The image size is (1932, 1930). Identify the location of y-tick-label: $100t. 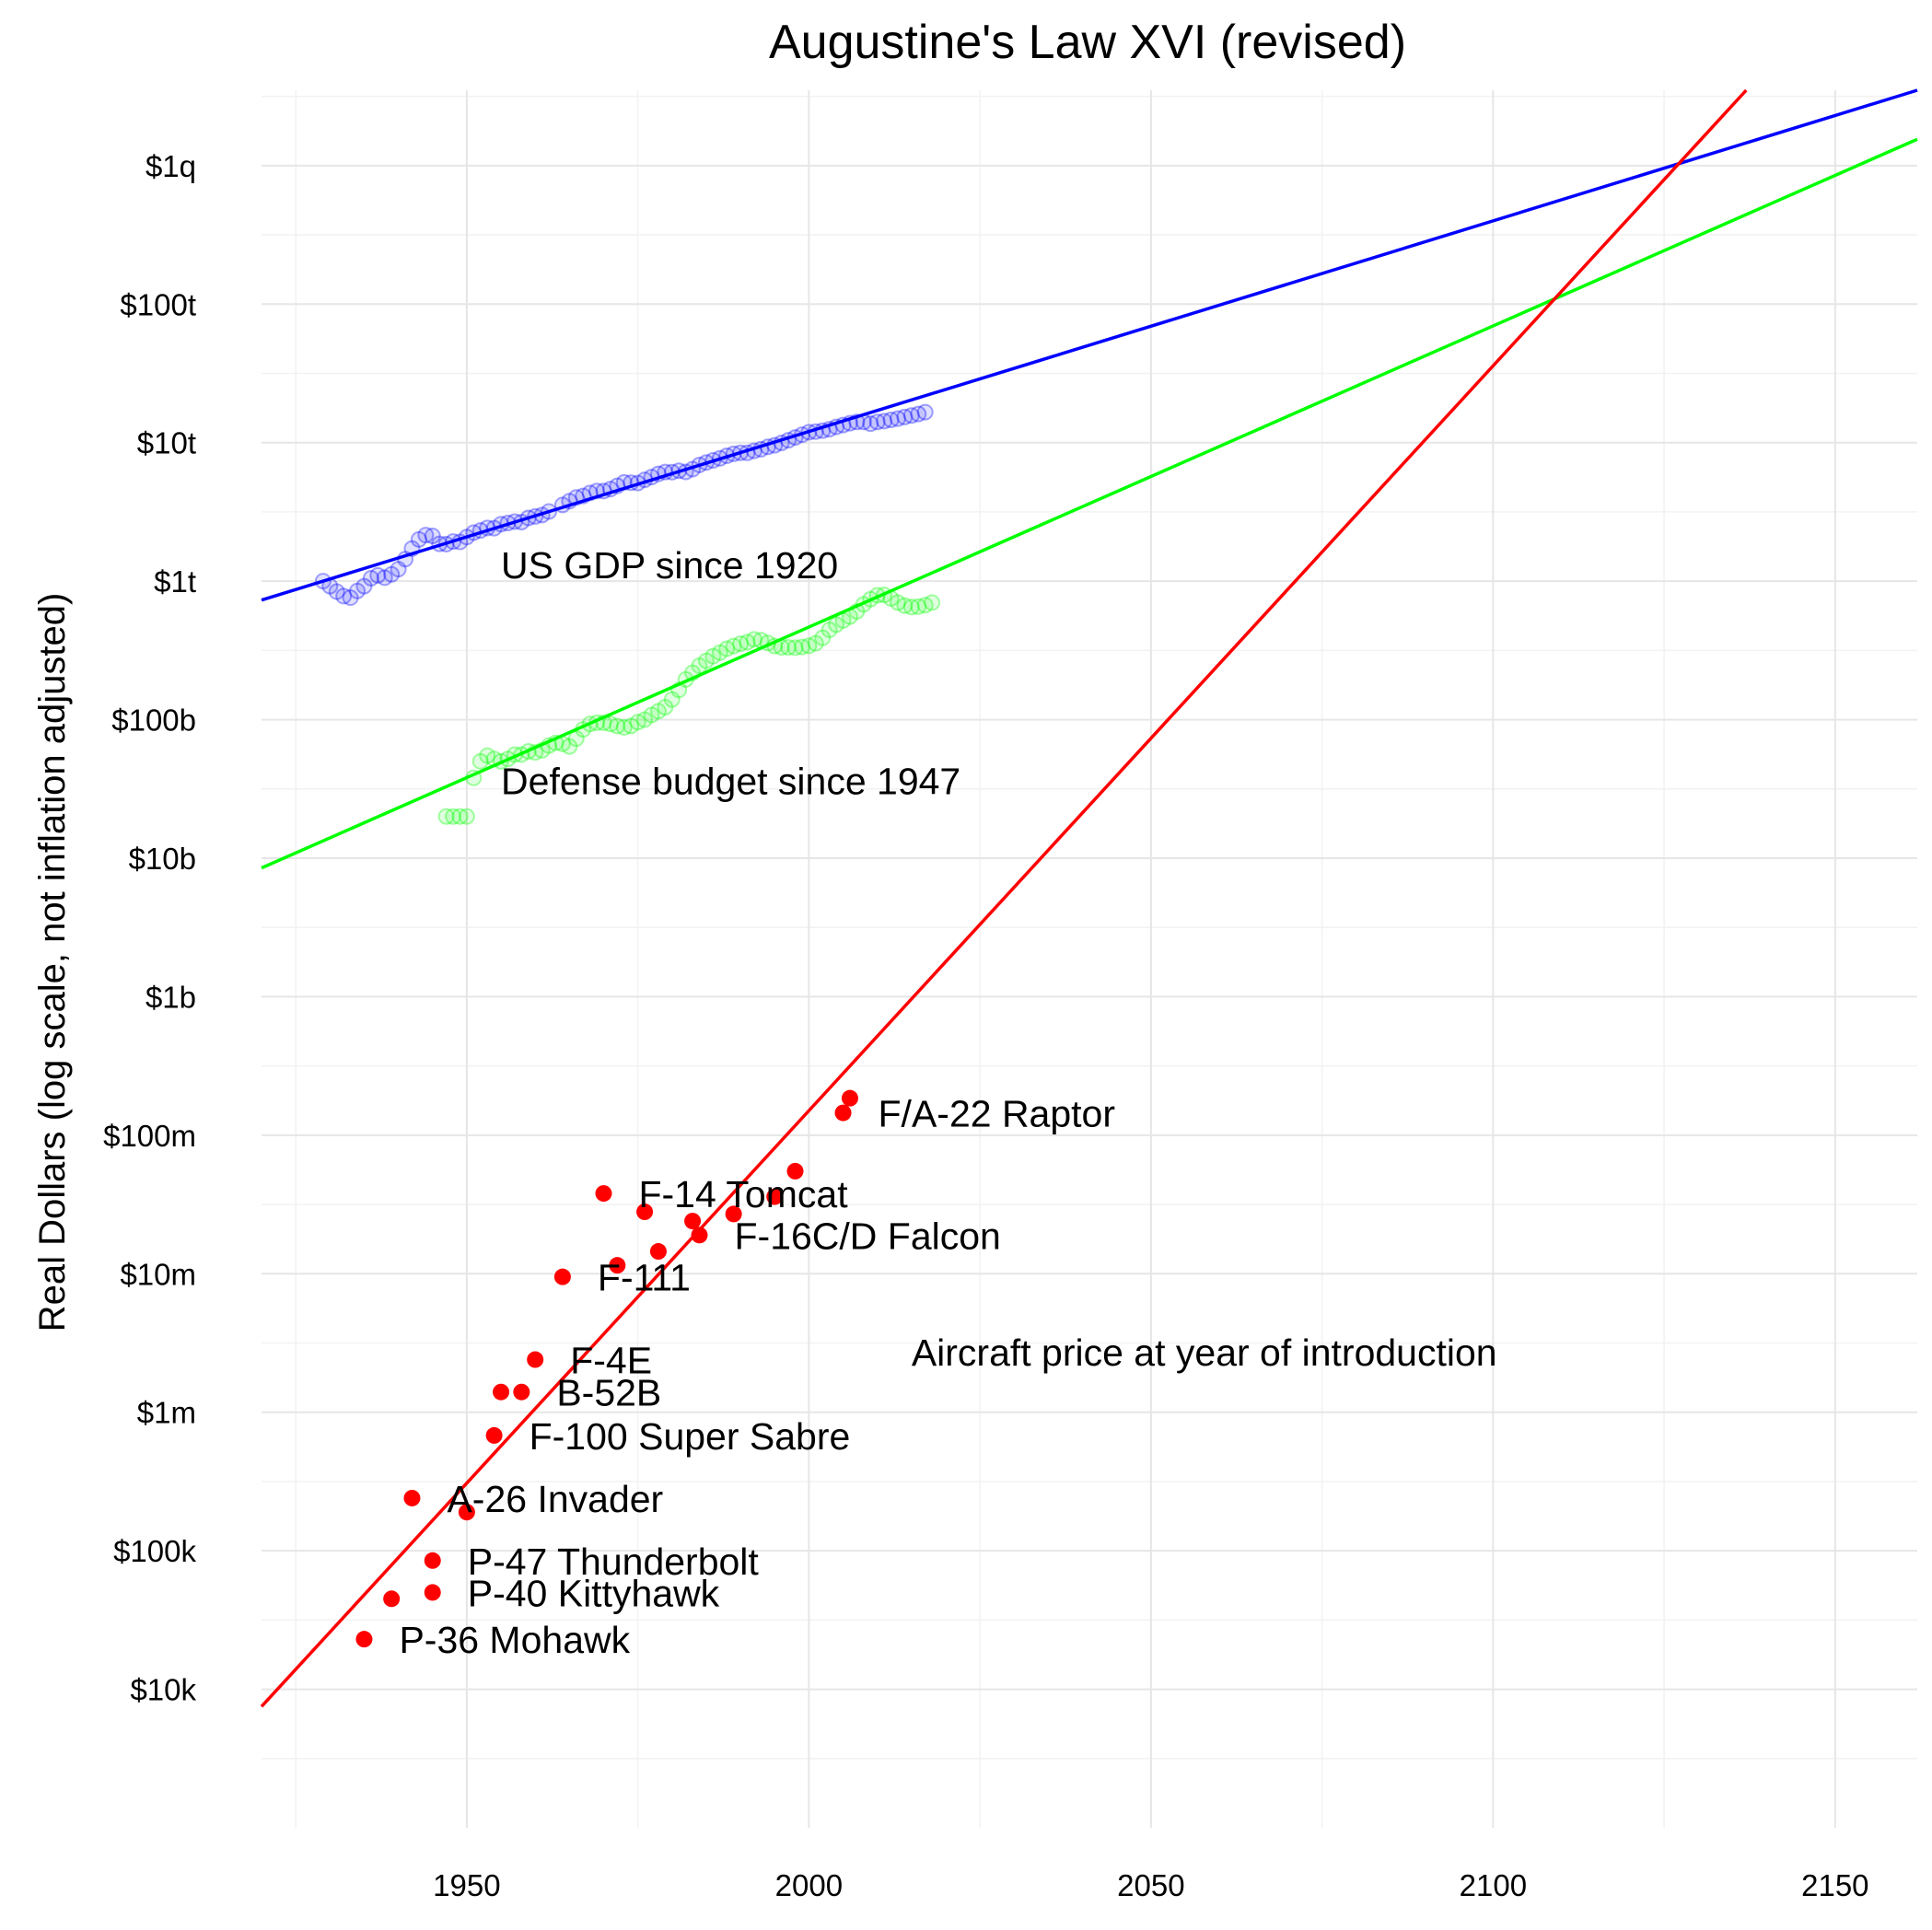
(158, 304).